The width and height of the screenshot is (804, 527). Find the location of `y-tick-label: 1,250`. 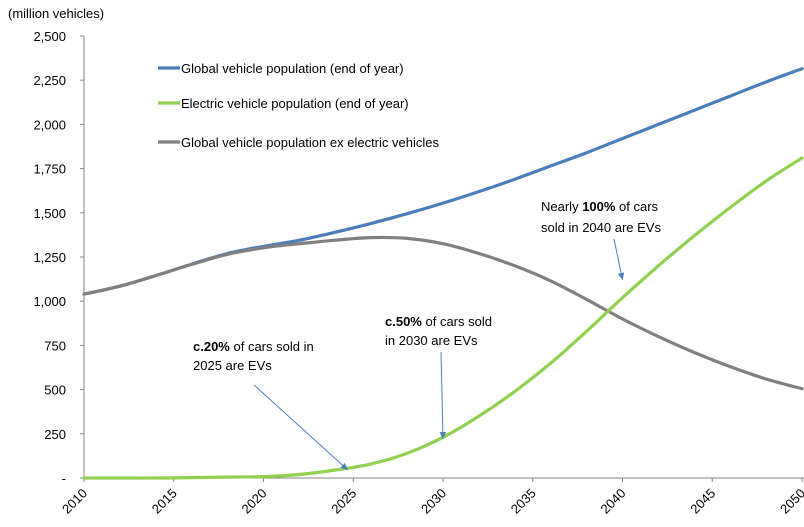

y-tick-label: 1,250 is located at coordinates (49, 257).